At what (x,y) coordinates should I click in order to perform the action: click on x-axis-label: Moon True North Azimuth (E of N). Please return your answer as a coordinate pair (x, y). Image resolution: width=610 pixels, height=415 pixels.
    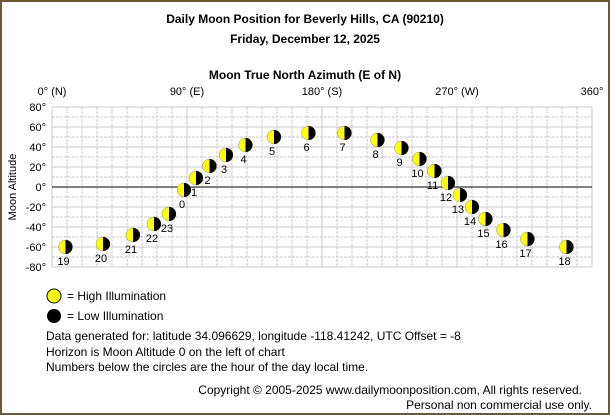
    Looking at the image, I should click on (305, 75).